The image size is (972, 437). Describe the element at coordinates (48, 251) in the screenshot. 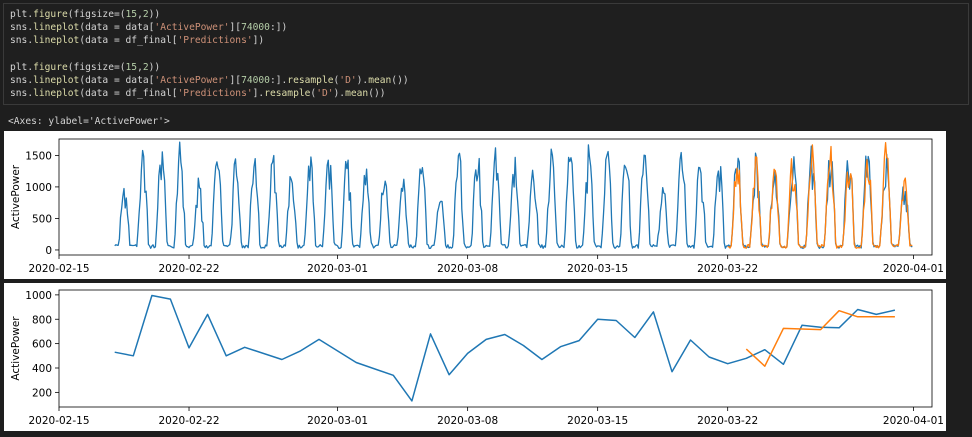

I see `y-tick-label: 0` at that location.